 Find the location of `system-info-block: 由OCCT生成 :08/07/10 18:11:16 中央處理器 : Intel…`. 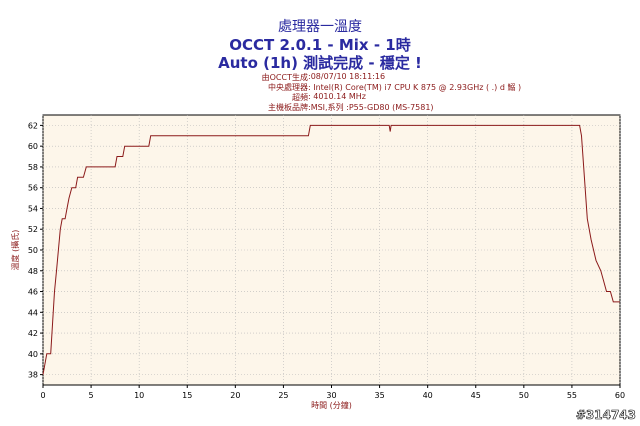

system-info-block: 由OCCT生成 :08/07/10 18:11:16 中央處理器 : Intel… is located at coordinates (320, 92).